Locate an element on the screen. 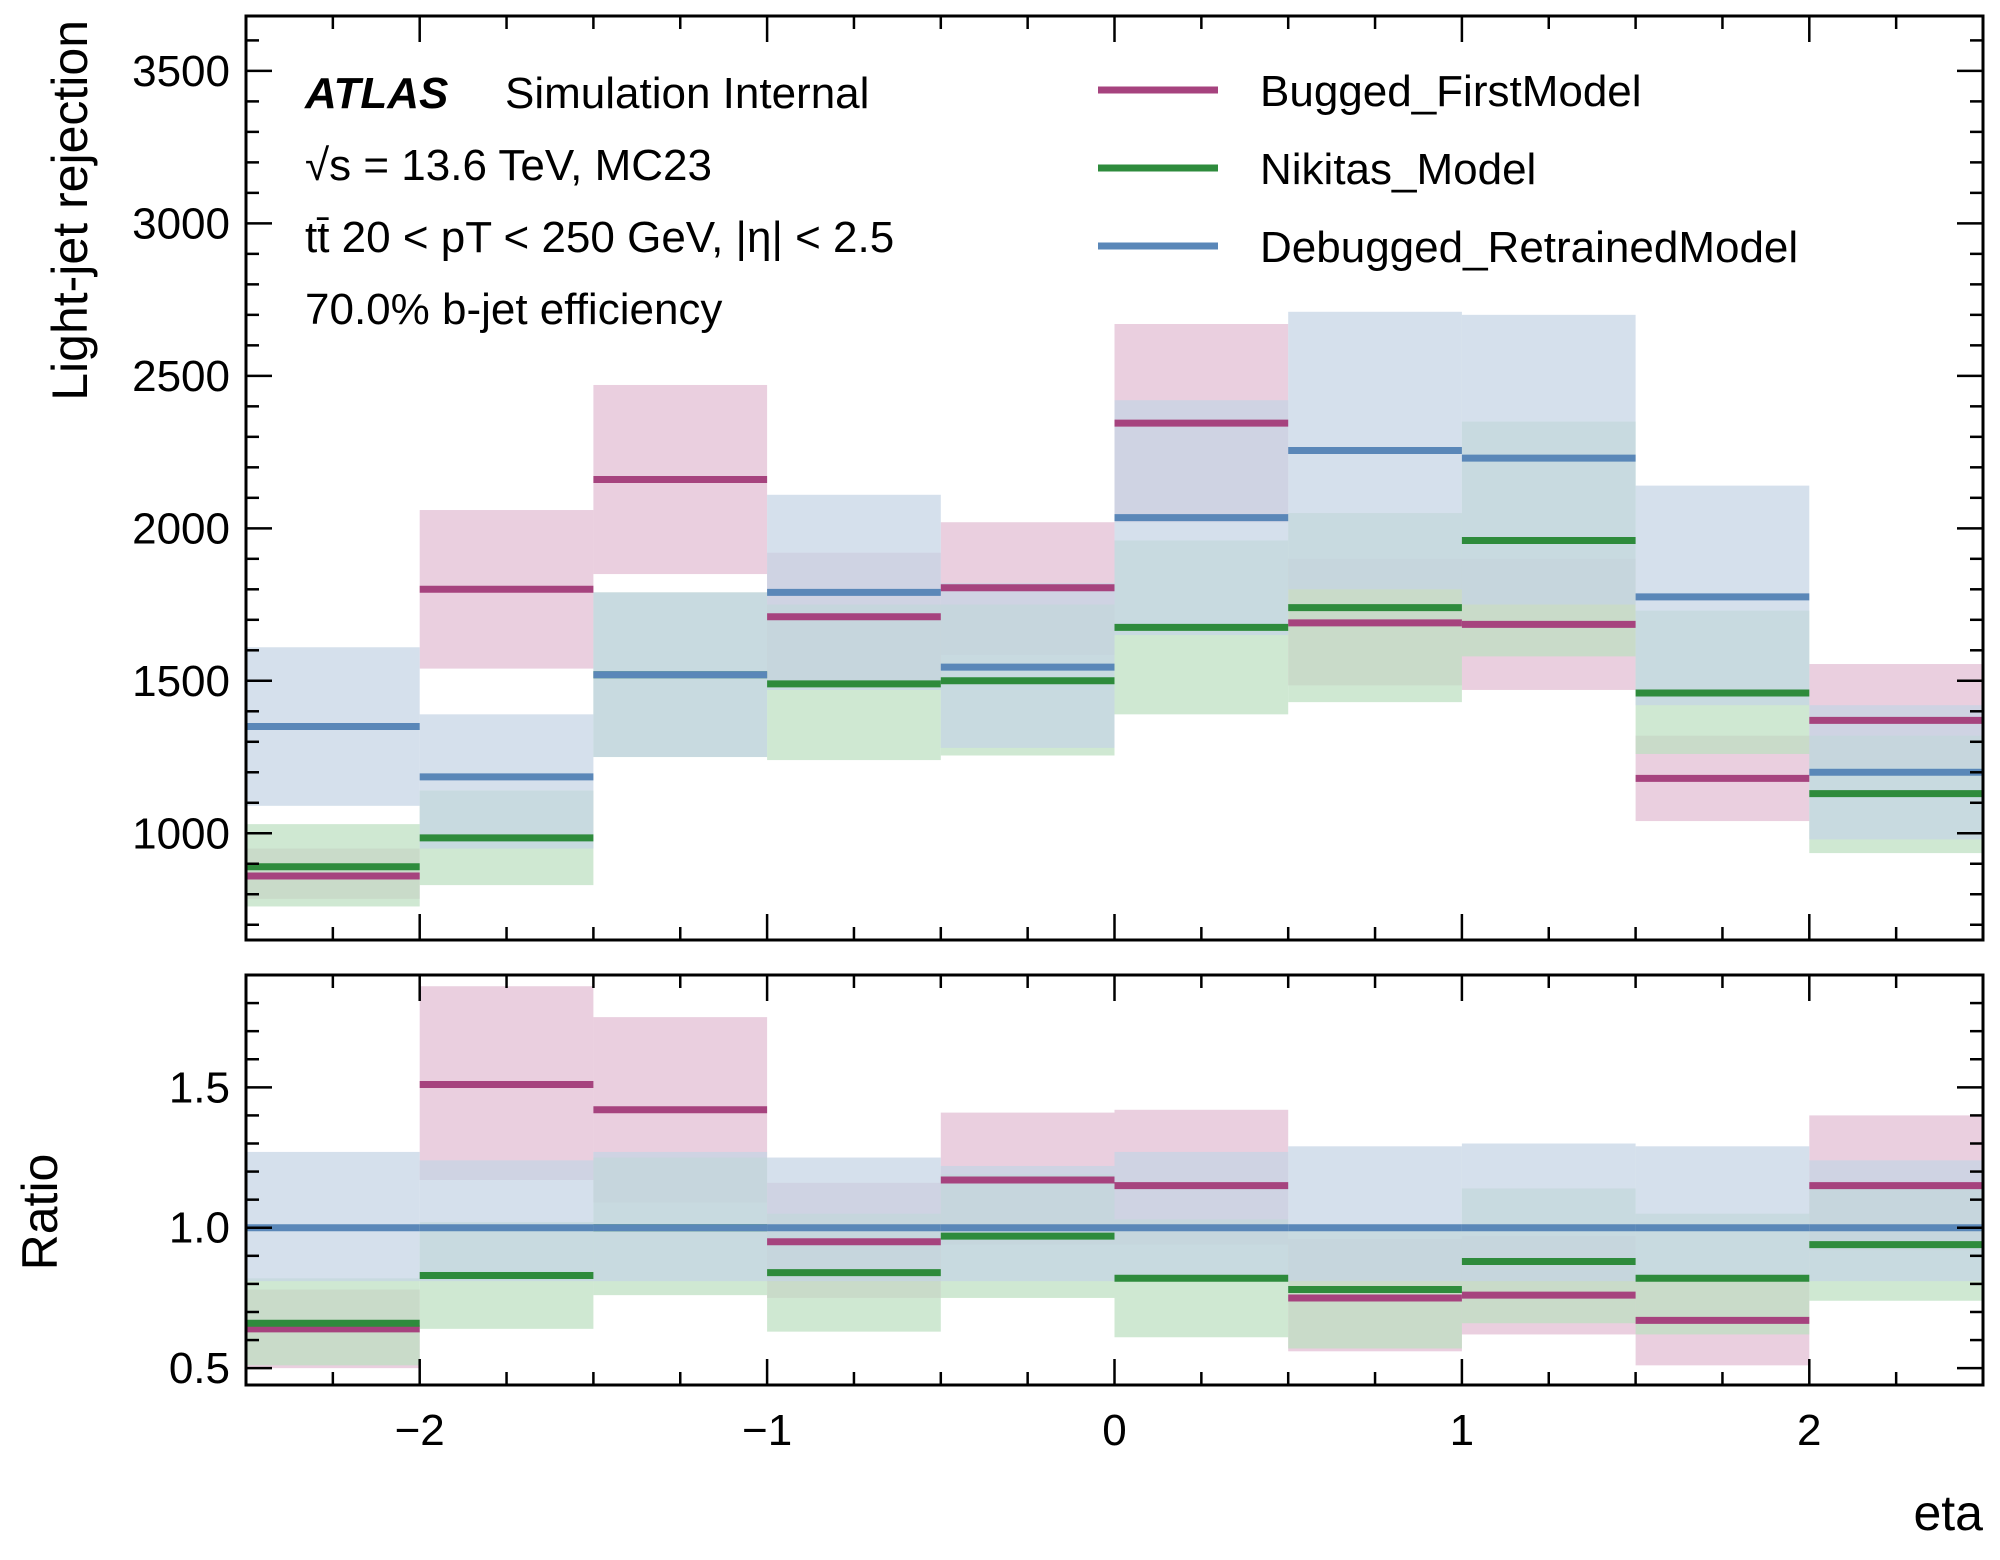 Image resolution: width=2000 pixels, height=1560 pixels. legend-label-bugged-firstmodel: Bugged_FirstModel is located at coordinates (1451, 91).